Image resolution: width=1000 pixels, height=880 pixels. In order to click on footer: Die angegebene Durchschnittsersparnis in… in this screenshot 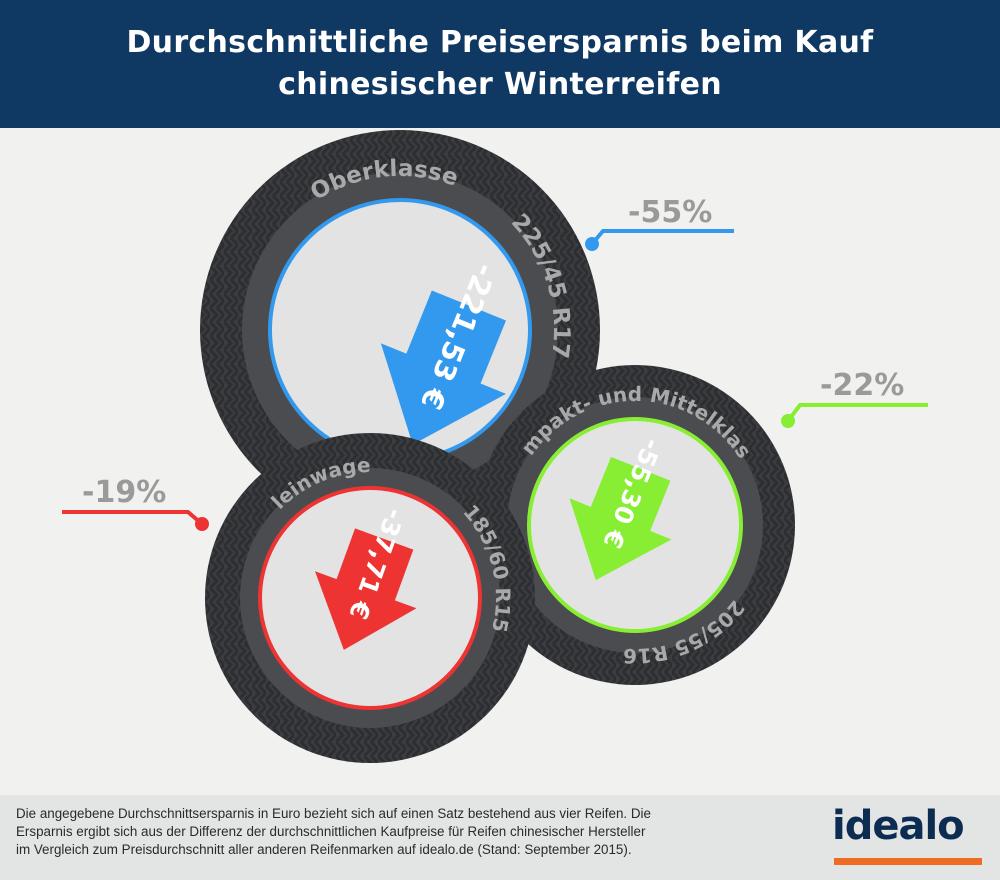, I will do `click(500, 837)`.